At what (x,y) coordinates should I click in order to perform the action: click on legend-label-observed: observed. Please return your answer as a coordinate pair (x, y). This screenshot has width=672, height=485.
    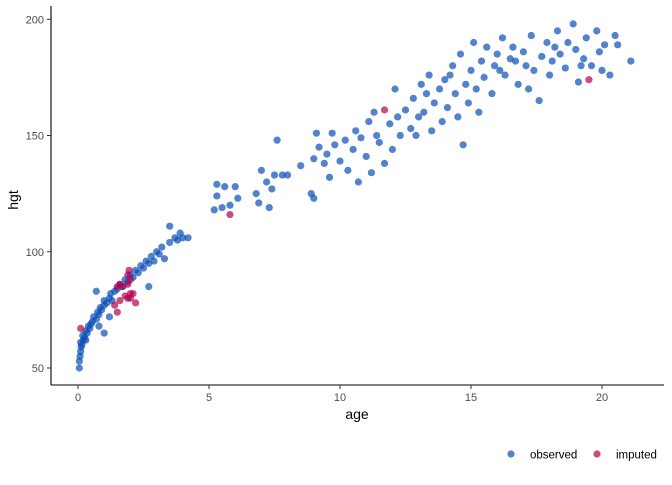
    Looking at the image, I should click on (553, 456).